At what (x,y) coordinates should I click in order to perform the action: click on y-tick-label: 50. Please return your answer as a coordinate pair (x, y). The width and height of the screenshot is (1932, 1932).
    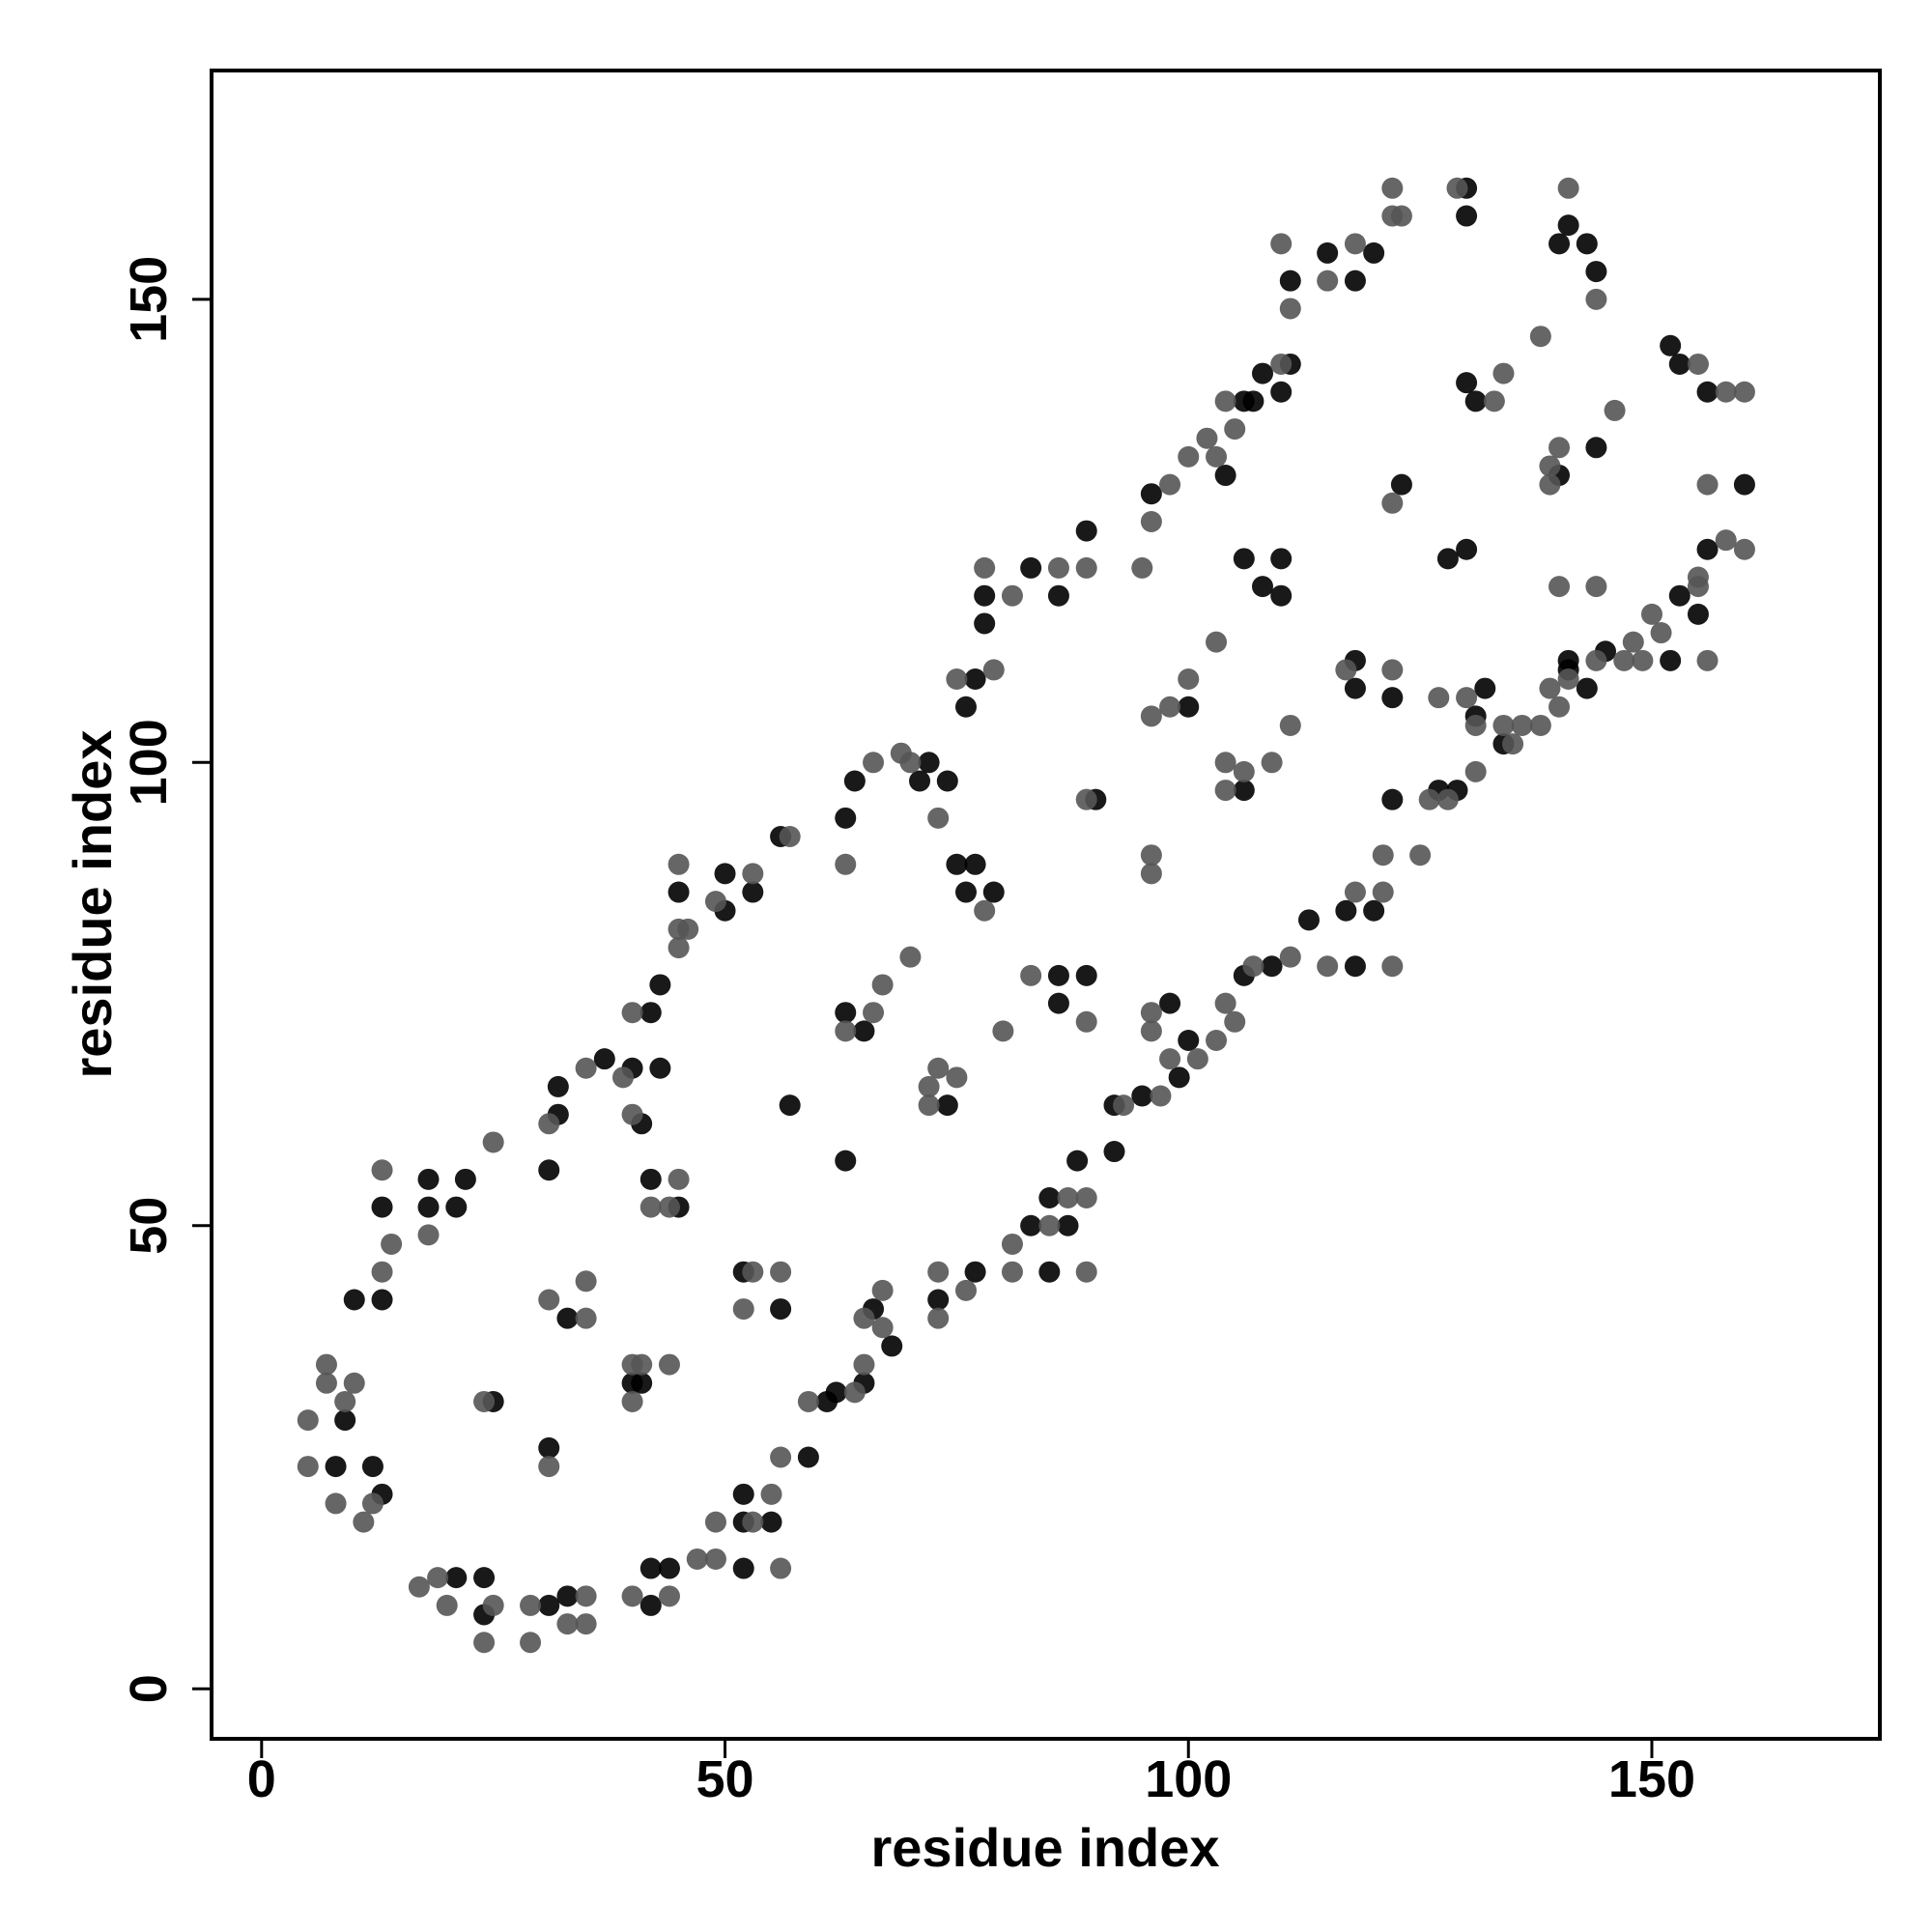
    Looking at the image, I should click on (149, 1226).